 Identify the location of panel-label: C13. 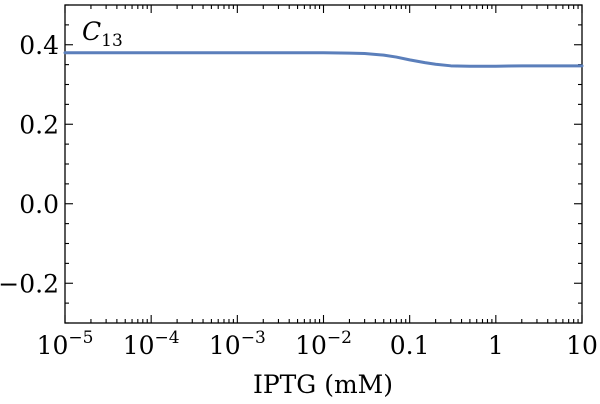
(102, 34).